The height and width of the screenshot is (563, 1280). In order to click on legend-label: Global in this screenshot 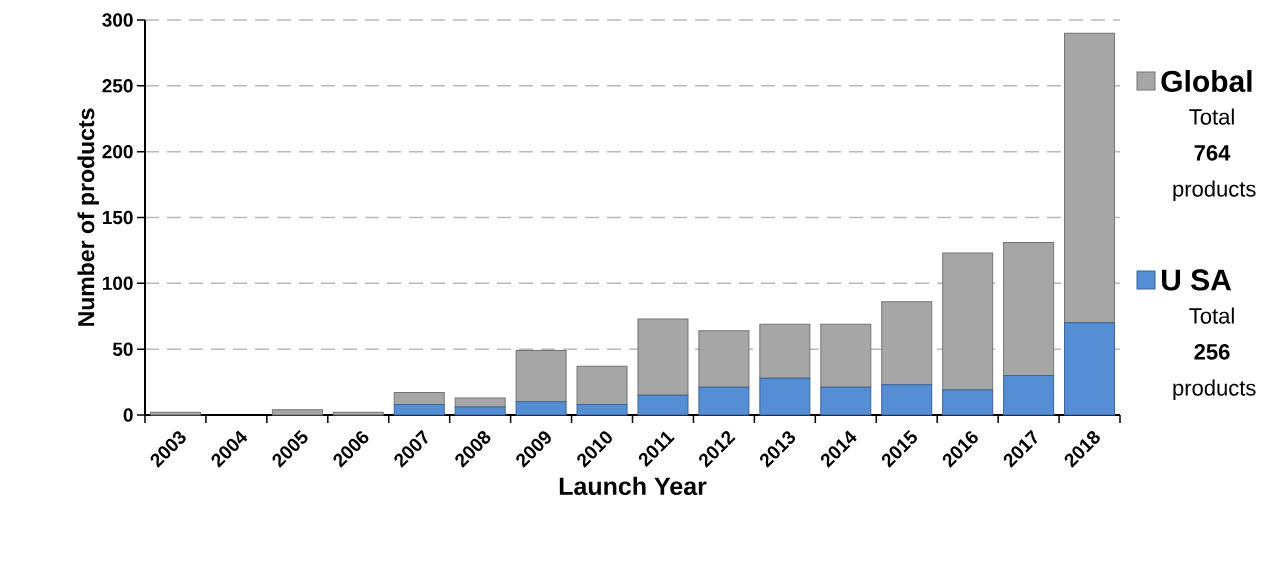, I will do `click(1206, 81)`.